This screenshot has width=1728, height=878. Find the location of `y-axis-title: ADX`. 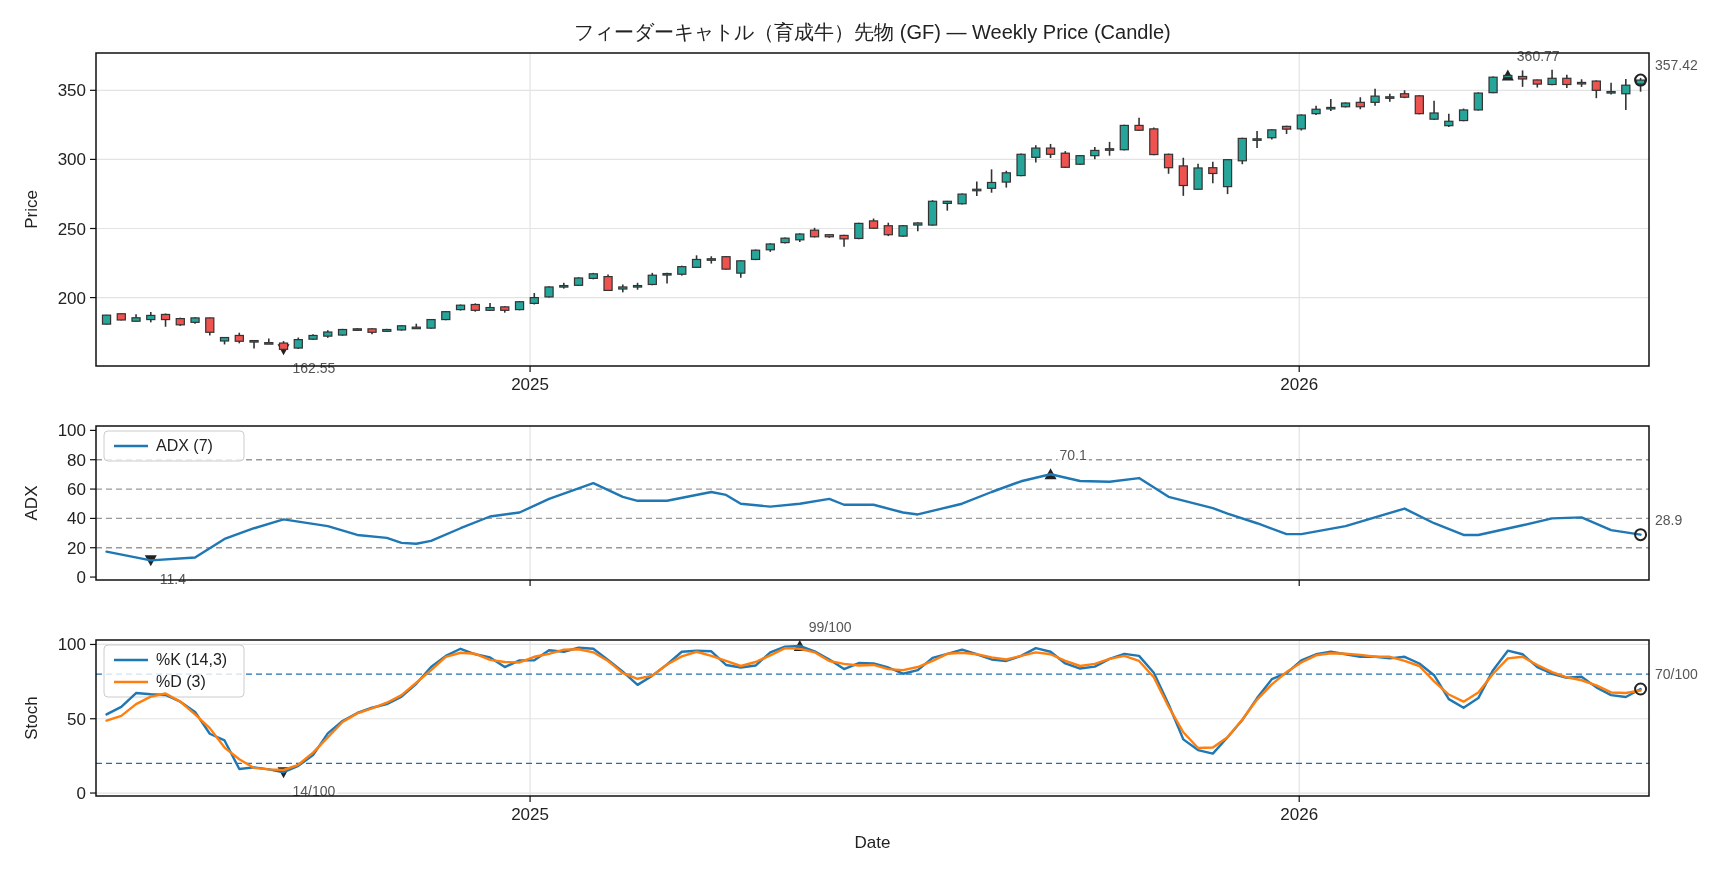

y-axis-title: ADX is located at coordinates (31, 503).